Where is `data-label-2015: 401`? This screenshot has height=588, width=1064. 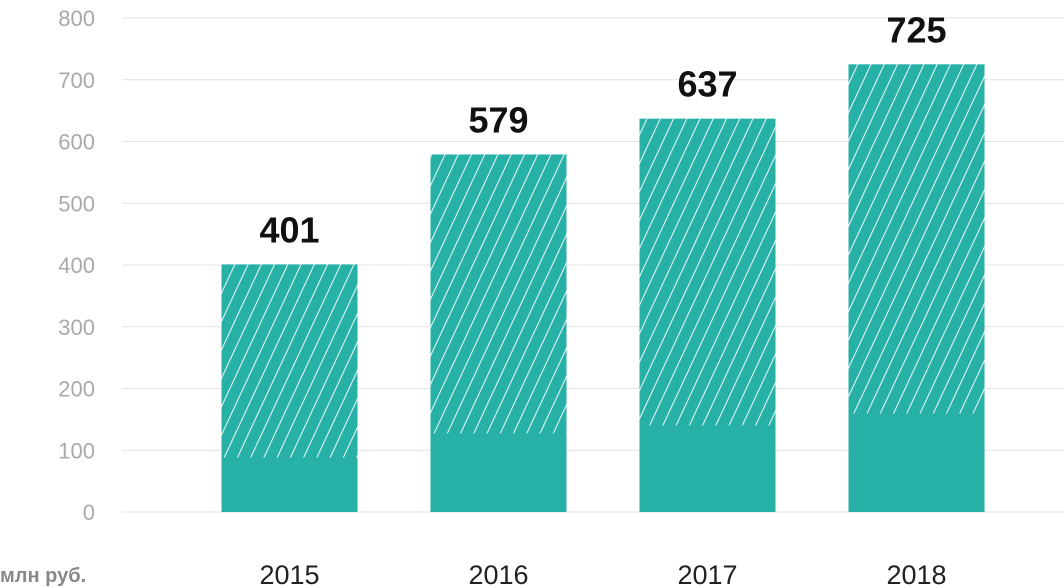 data-label-2015: 401 is located at coordinates (289, 229).